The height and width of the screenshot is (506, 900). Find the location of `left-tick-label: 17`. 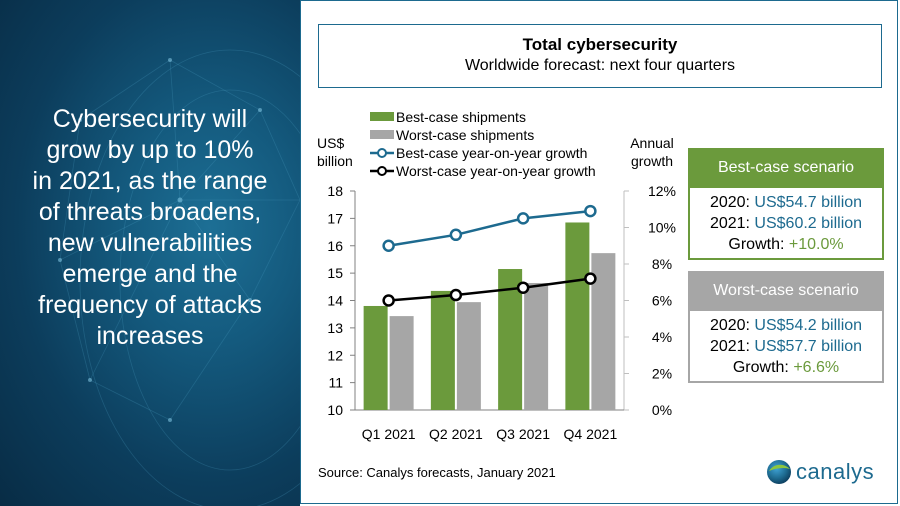

left-tick-label: 17 is located at coordinates (335, 218).